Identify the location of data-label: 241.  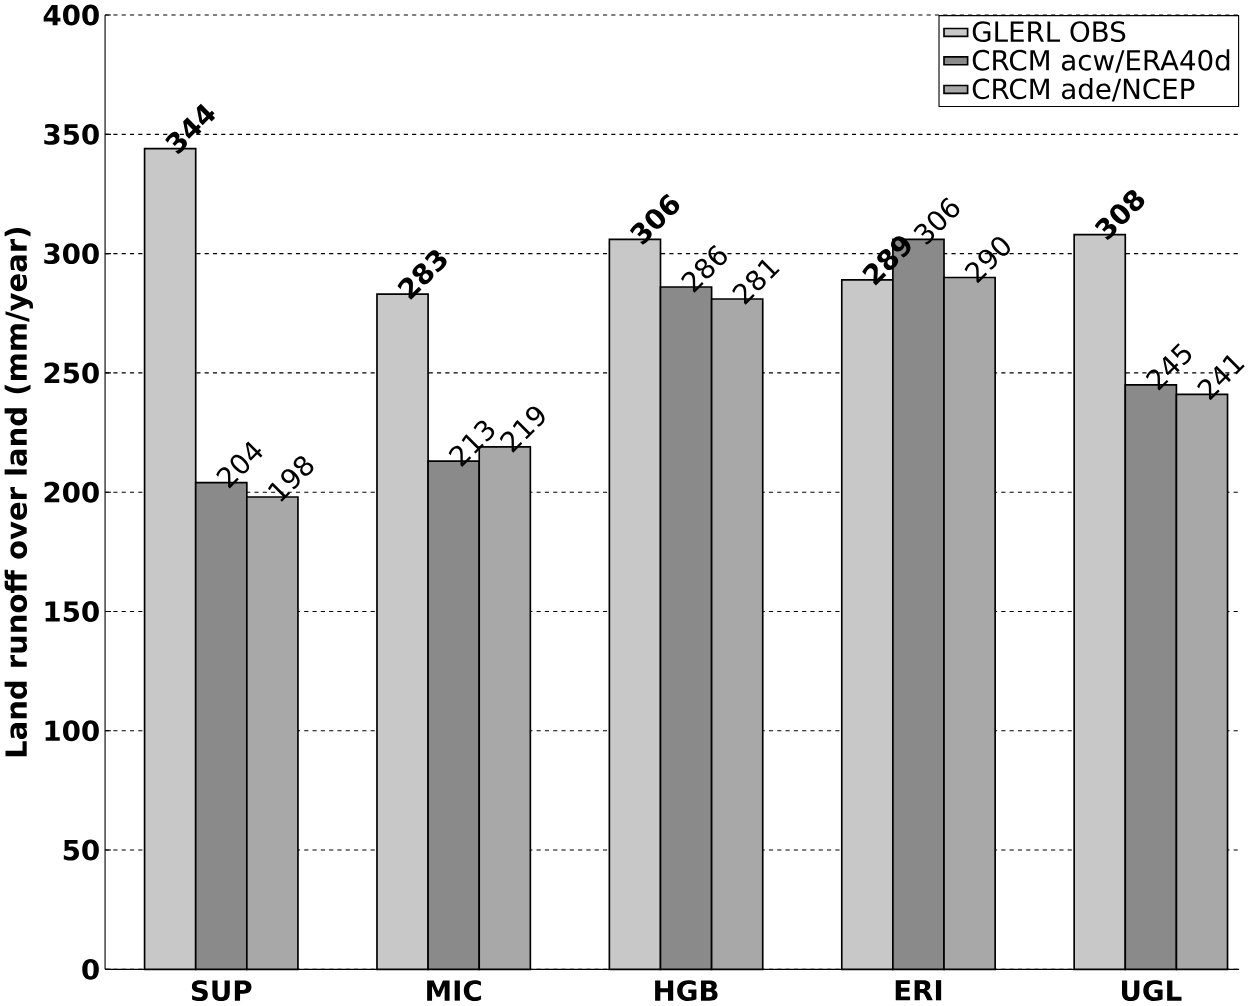
(1221, 378).